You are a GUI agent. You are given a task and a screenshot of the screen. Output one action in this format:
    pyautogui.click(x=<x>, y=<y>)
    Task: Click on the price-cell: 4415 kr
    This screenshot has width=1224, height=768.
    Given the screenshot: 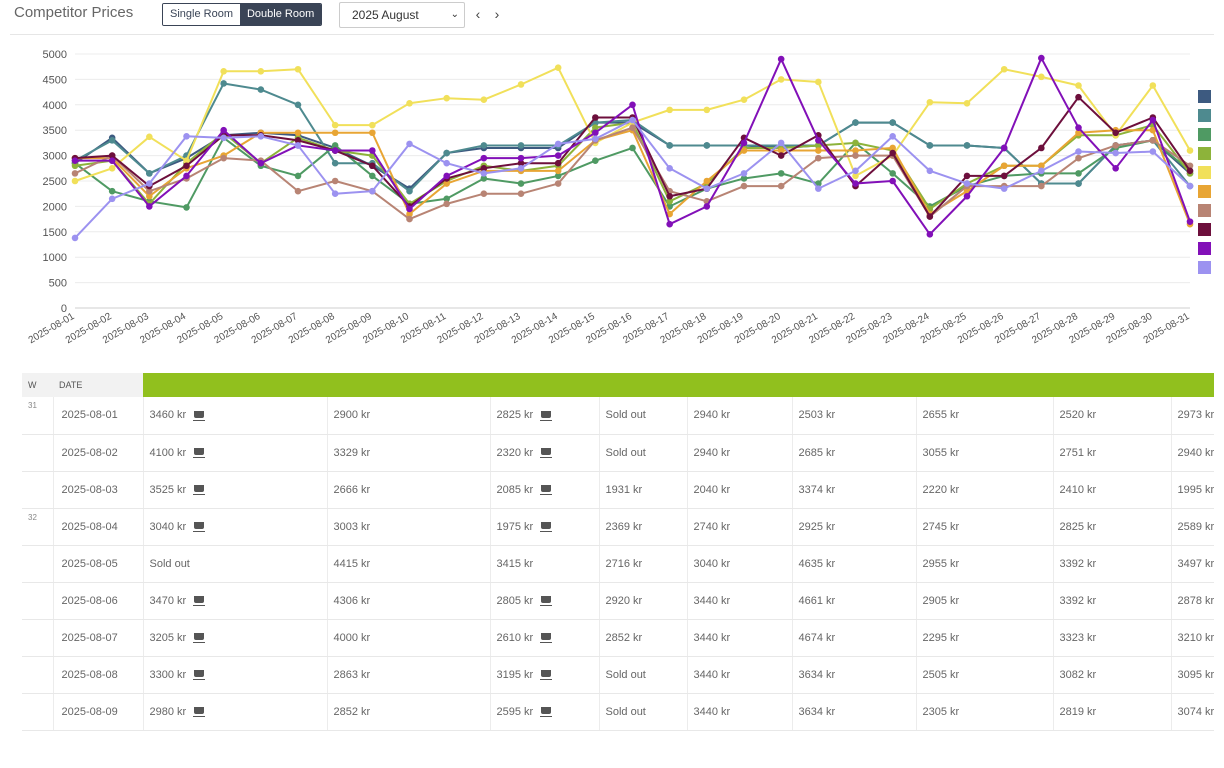 What is the action you would take?
    pyautogui.click(x=409, y=564)
    